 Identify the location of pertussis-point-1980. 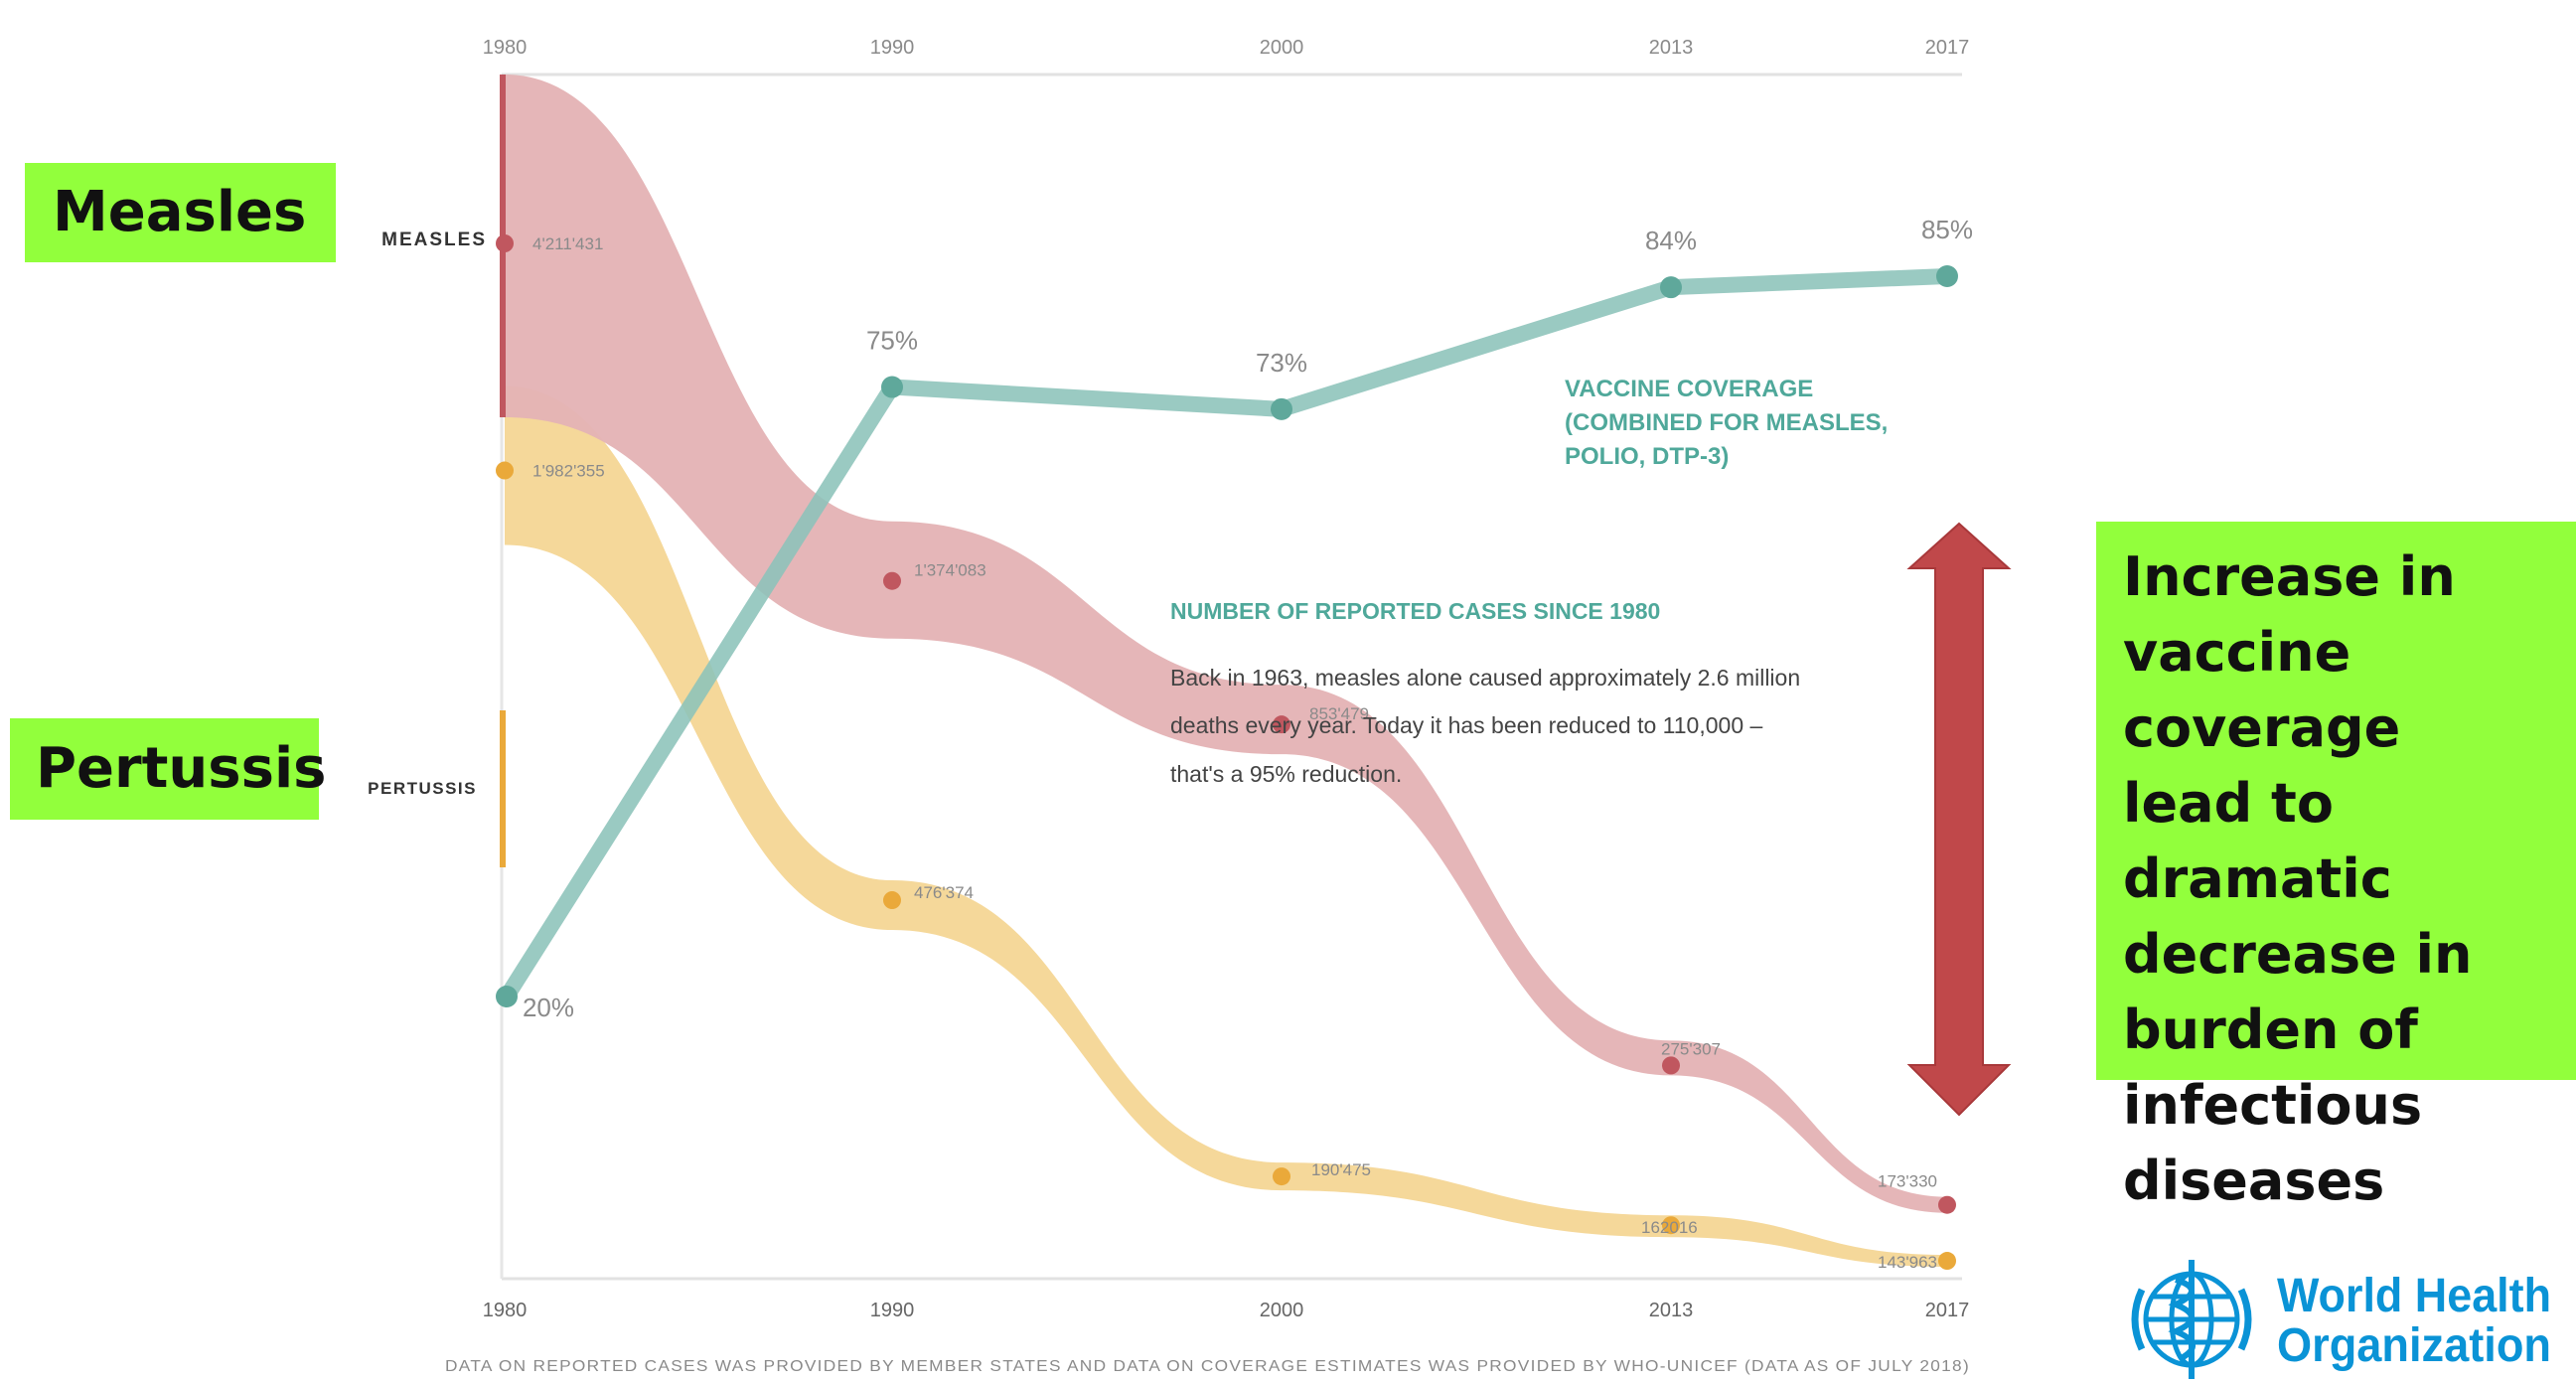
(505, 470).